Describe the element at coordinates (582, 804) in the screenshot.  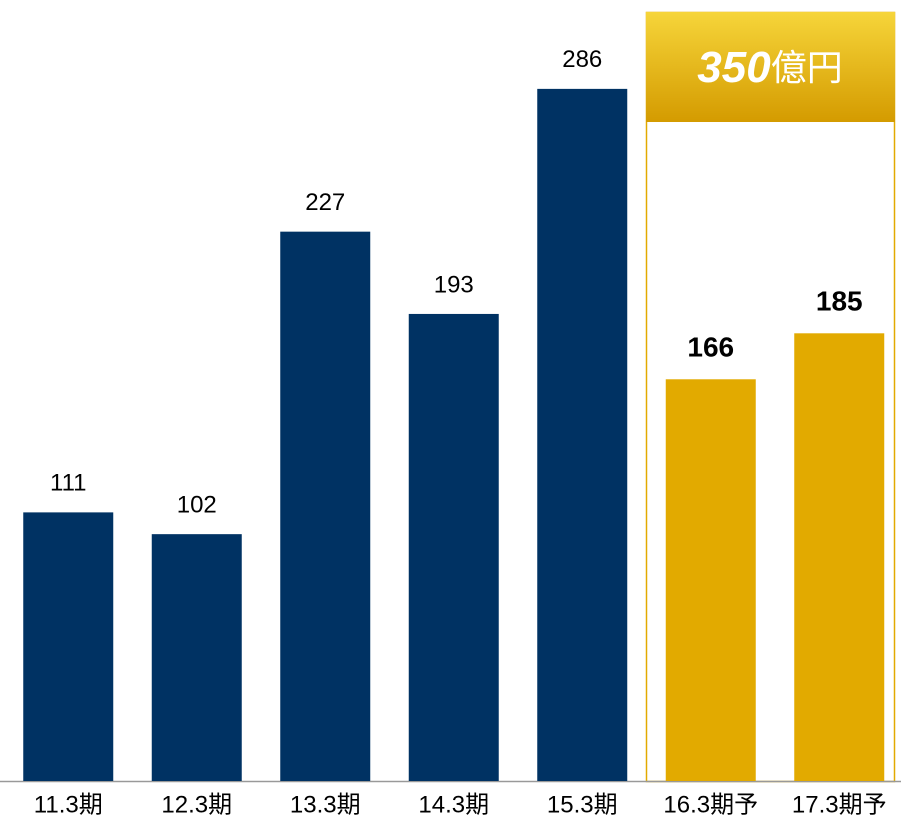
I see `x-tick-label: 15.3期` at that location.